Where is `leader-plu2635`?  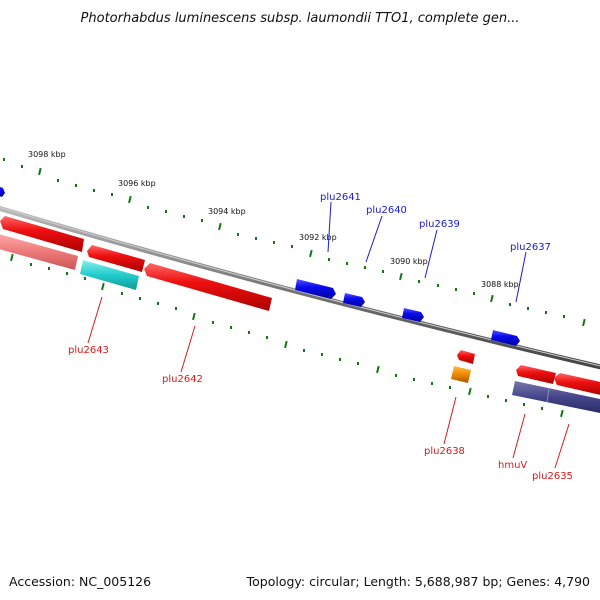 leader-plu2635 is located at coordinates (562, 446).